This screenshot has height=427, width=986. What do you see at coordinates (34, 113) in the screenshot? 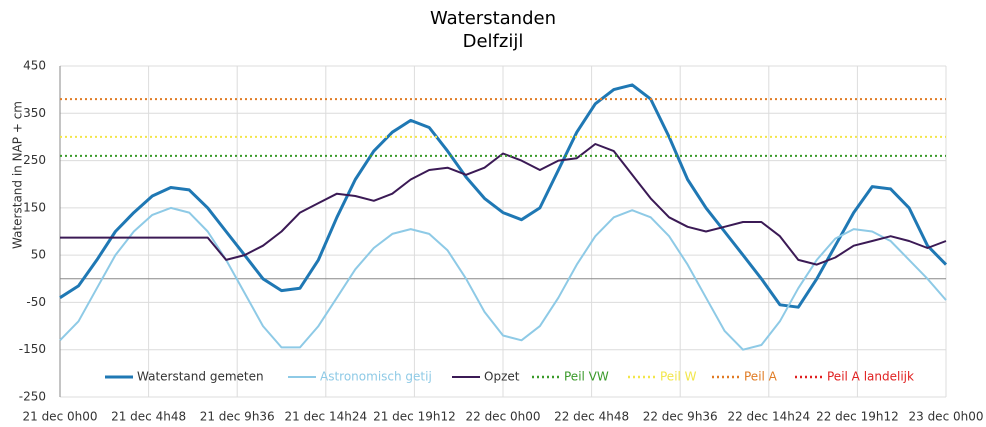
I see `y-tick-label: 350` at bounding box center [34, 113].